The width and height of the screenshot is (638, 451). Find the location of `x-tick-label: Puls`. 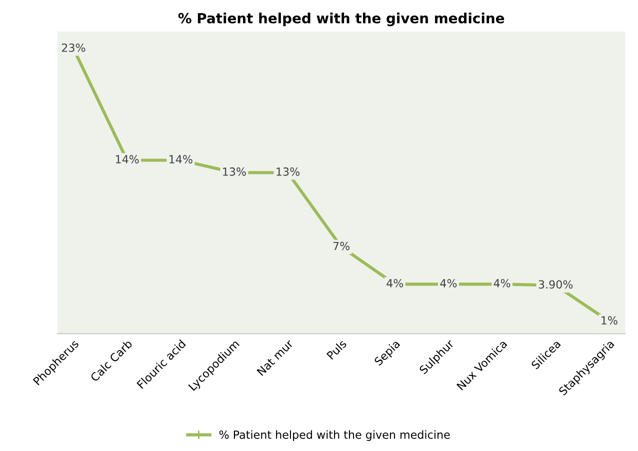

x-tick-label: Puls is located at coordinates (337, 349).